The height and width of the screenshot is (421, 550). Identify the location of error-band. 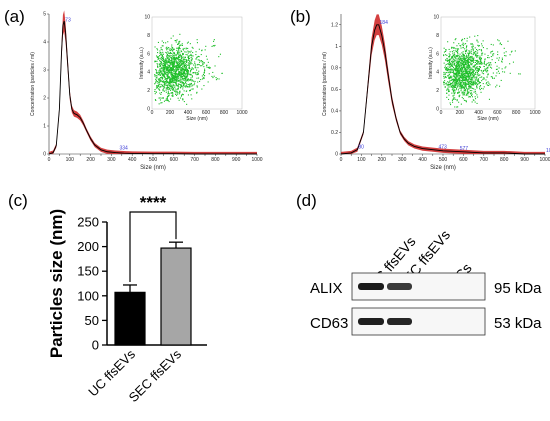
(443, 84).